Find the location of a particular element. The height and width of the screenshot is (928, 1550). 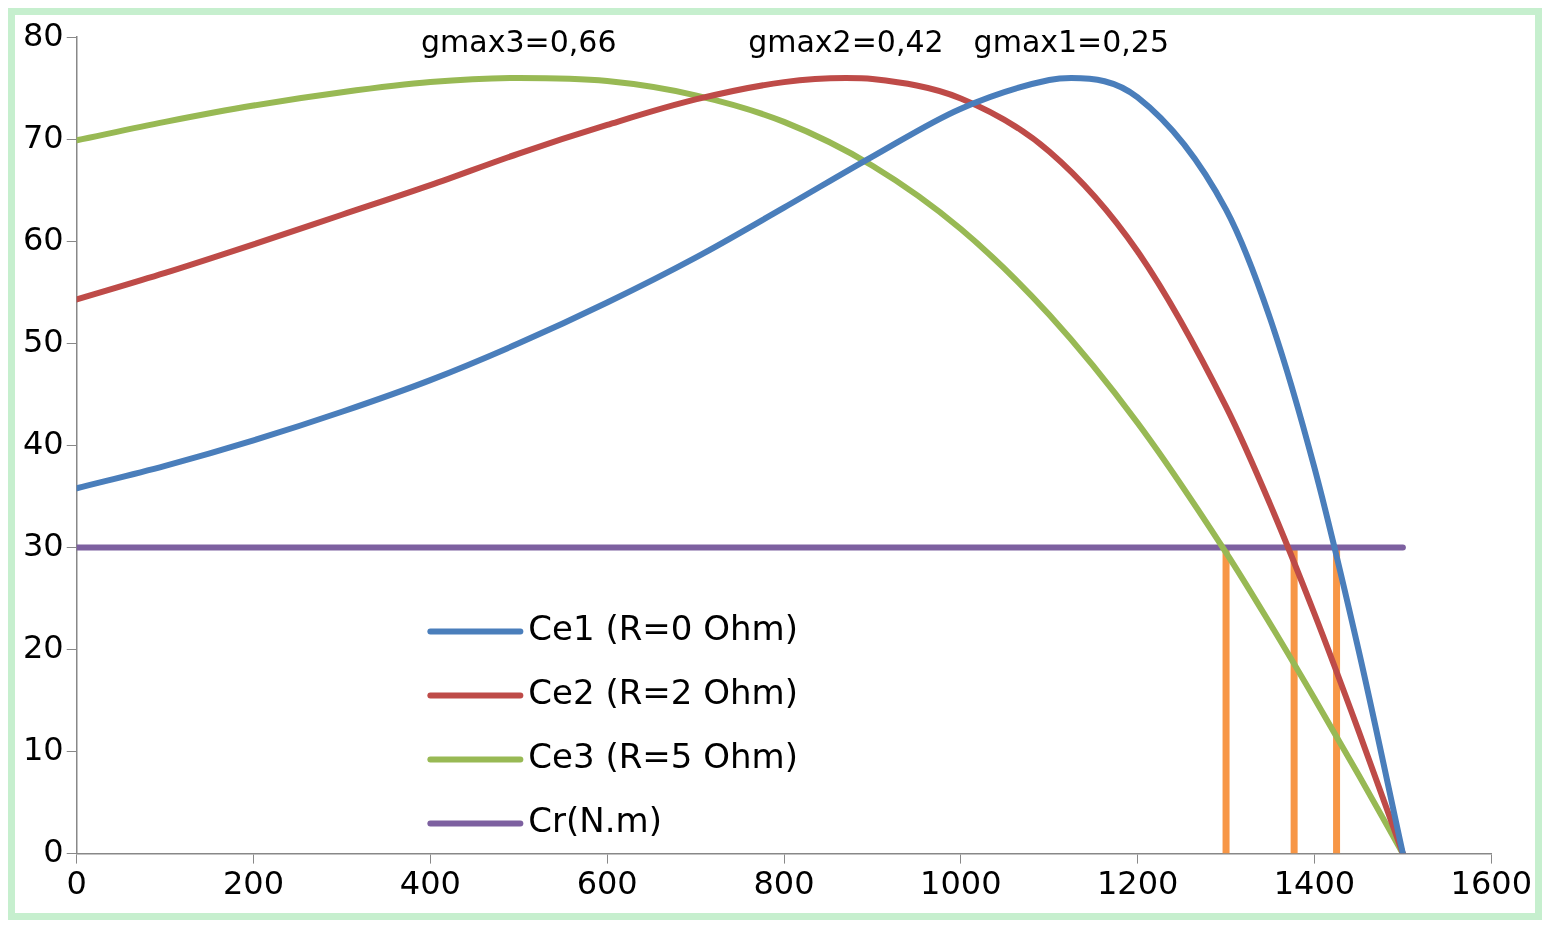

y-tick-label: 40 is located at coordinates (43, 442).